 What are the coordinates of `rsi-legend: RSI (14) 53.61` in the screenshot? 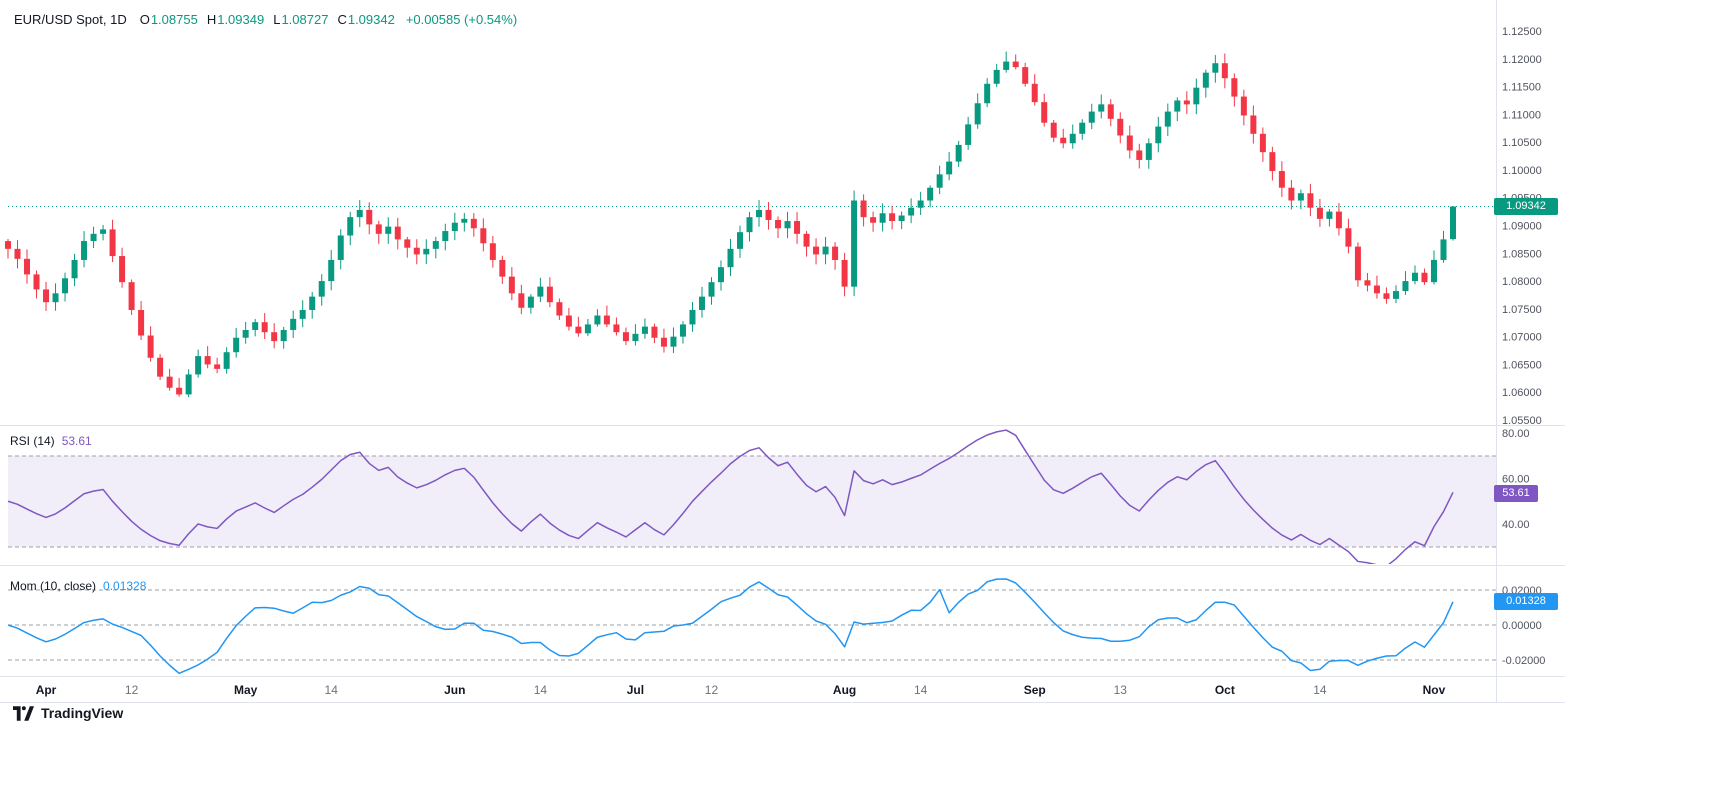 It's located at (51, 441).